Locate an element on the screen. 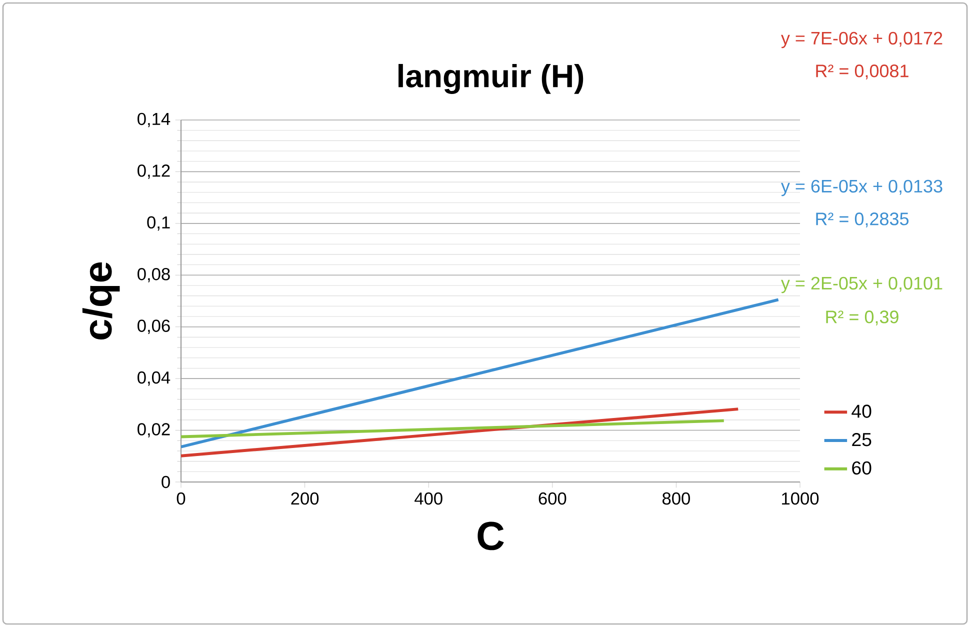 Image resolution: width=970 pixels, height=627 pixels. x-tick-label: 0 is located at coordinates (181, 498).